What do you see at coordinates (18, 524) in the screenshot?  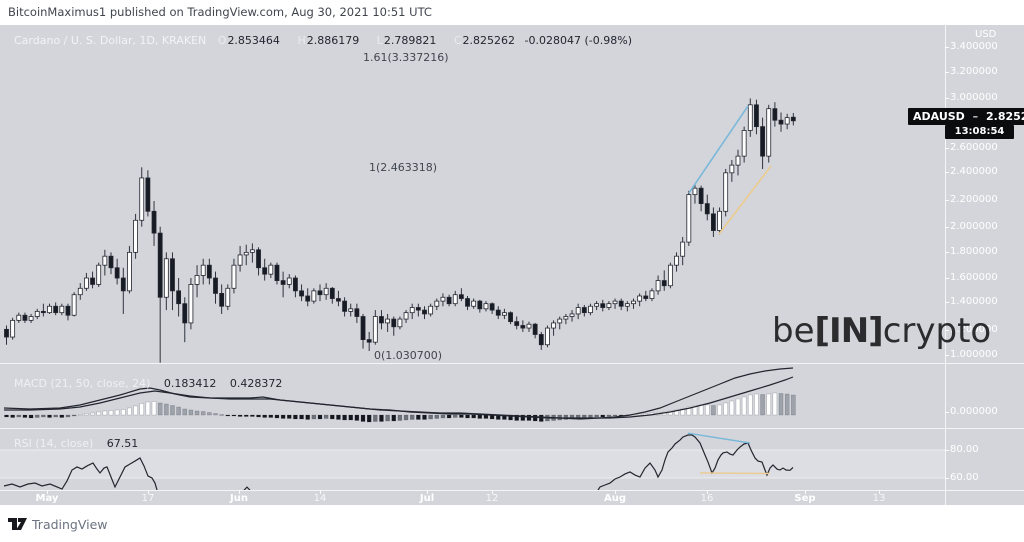 I see `tradingview-logo-icon` at bounding box center [18, 524].